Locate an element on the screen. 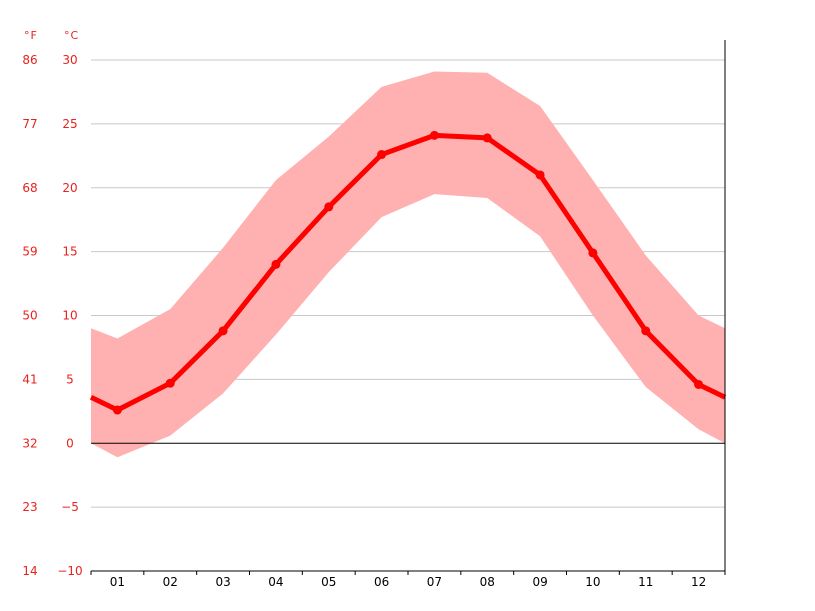 The image size is (815, 611). y-tick-label-celsius: 30 is located at coordinates (69, 60).